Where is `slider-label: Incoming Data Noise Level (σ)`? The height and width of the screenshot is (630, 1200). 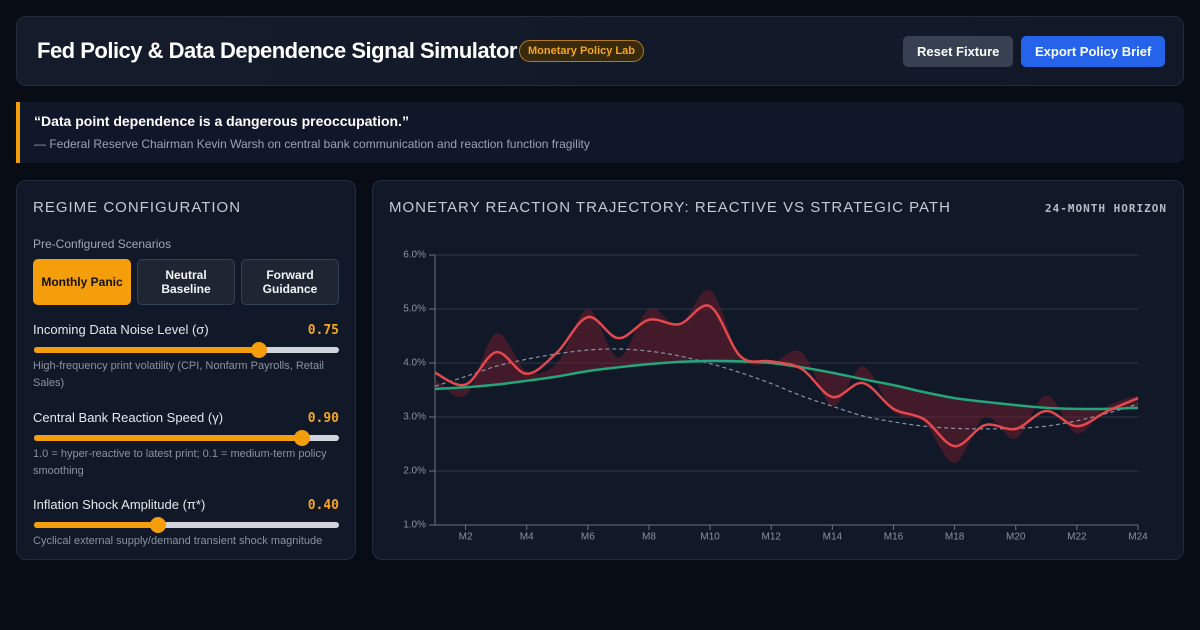
slider-label: Incoming Data Noise Level (σ) is located at coordinates (121, 329).